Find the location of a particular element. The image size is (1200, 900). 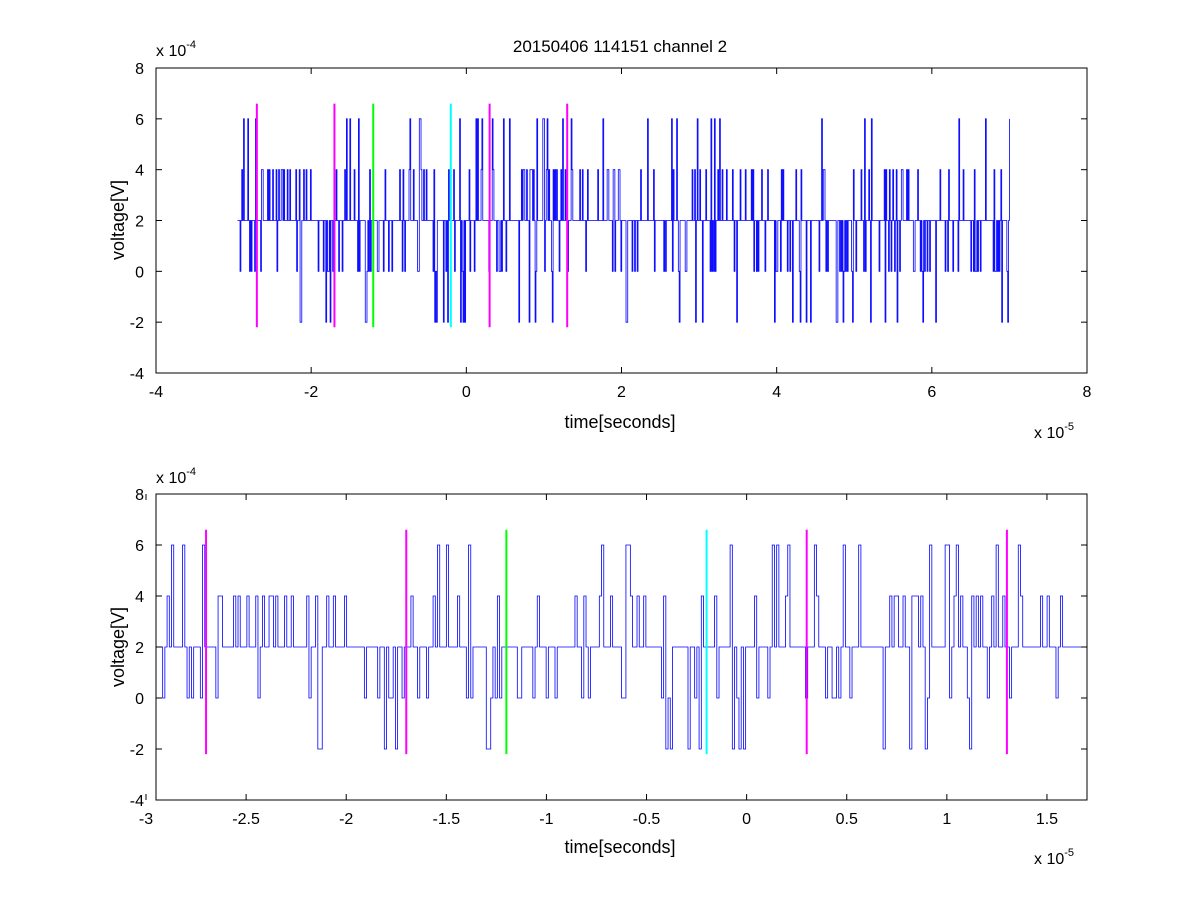

top-signal-line is located at coordinates (623, 220).